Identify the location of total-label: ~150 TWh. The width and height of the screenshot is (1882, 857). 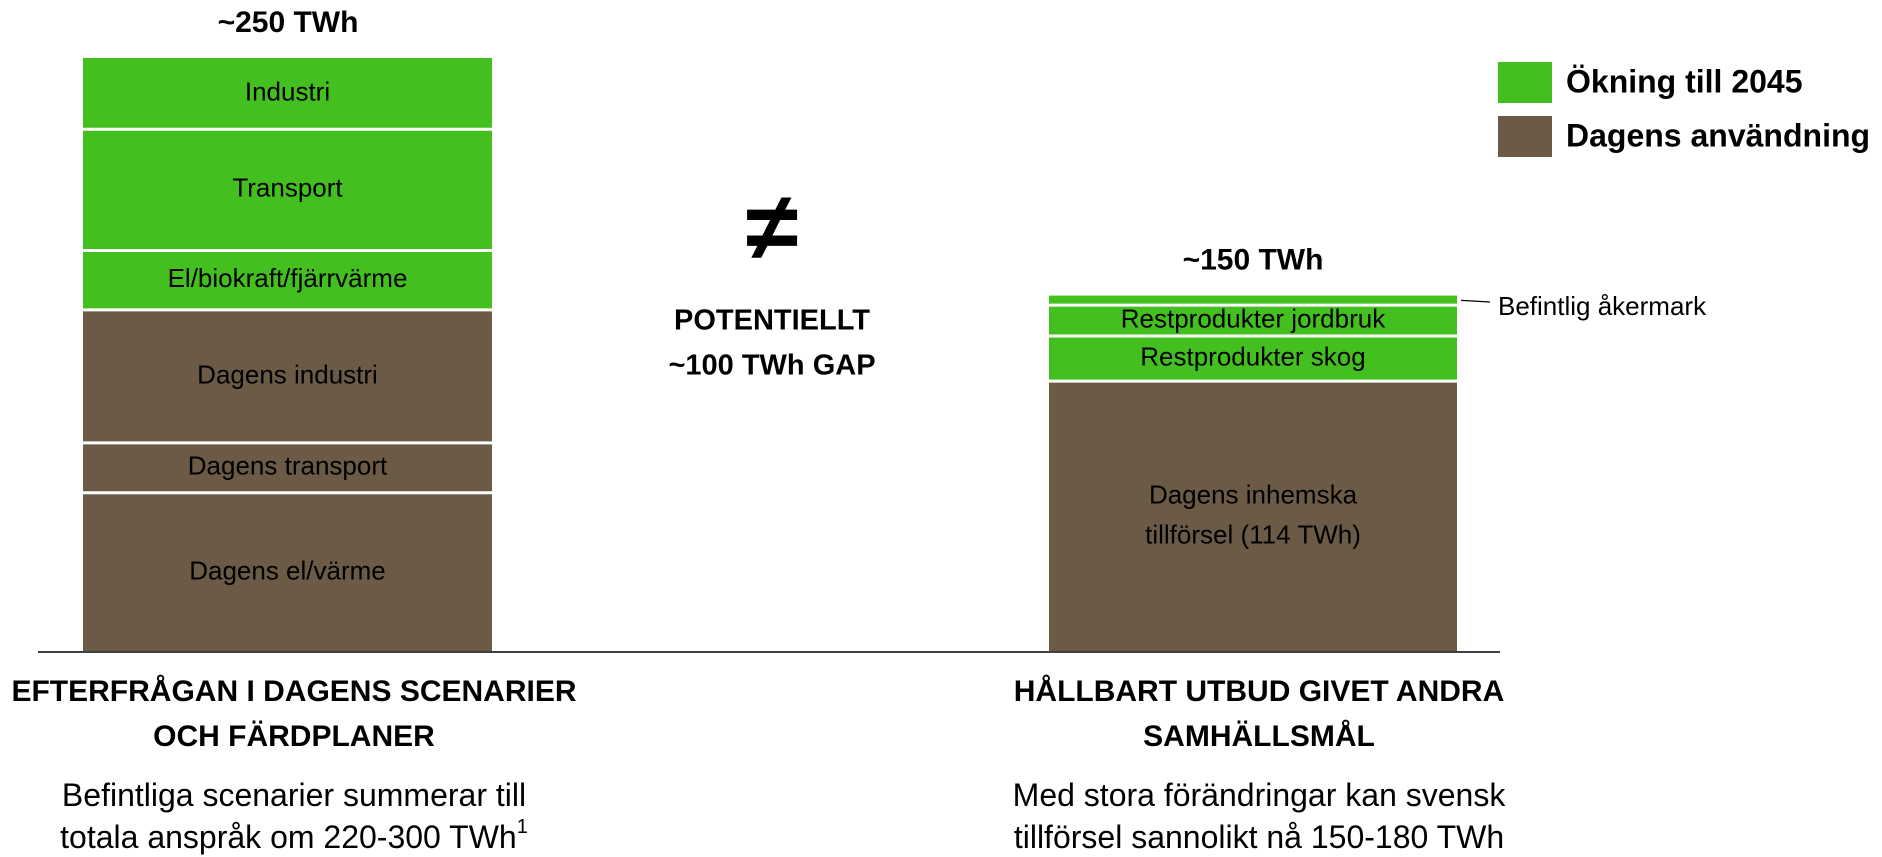
(1253, 260).